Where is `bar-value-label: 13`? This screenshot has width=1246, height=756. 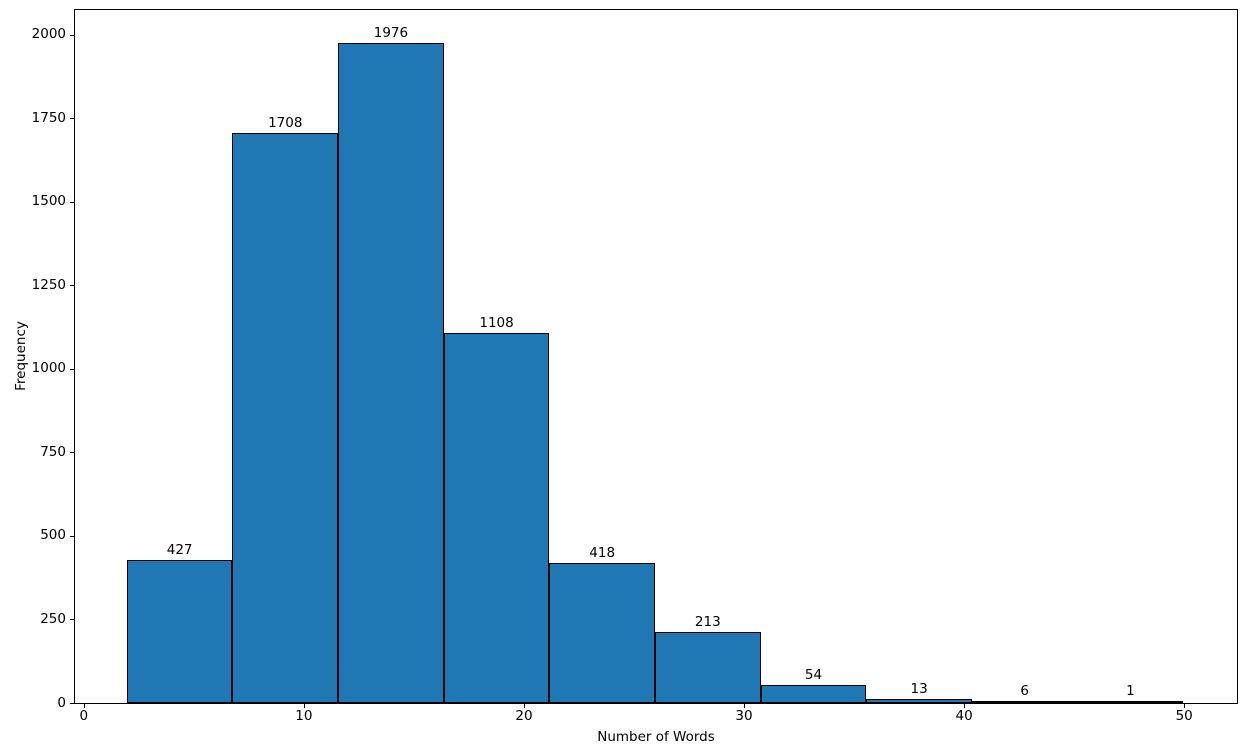 bar-value-label: 13 is located at coordinates (919, 688).